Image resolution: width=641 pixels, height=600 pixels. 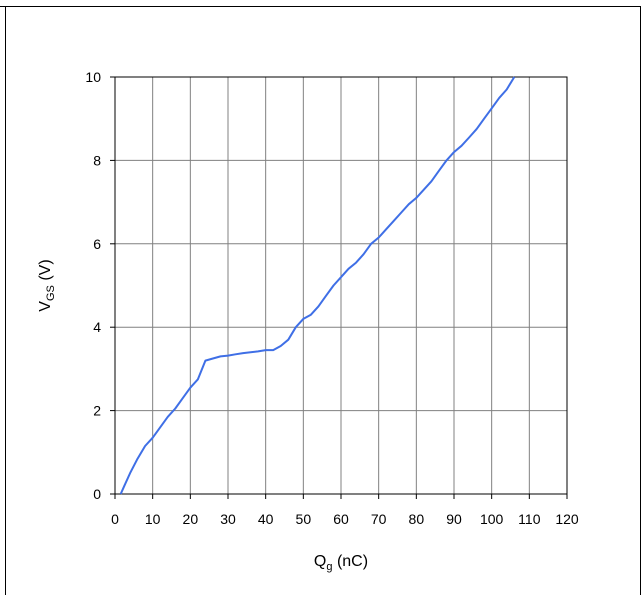 I want to click on y-tick-label: 8, so click(x=97, y=160).